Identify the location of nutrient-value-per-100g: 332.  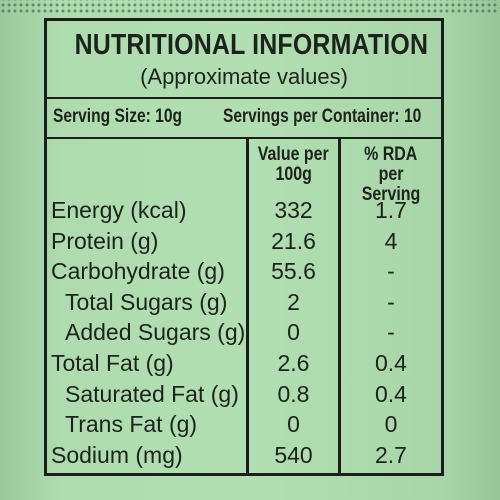
(293, 210).